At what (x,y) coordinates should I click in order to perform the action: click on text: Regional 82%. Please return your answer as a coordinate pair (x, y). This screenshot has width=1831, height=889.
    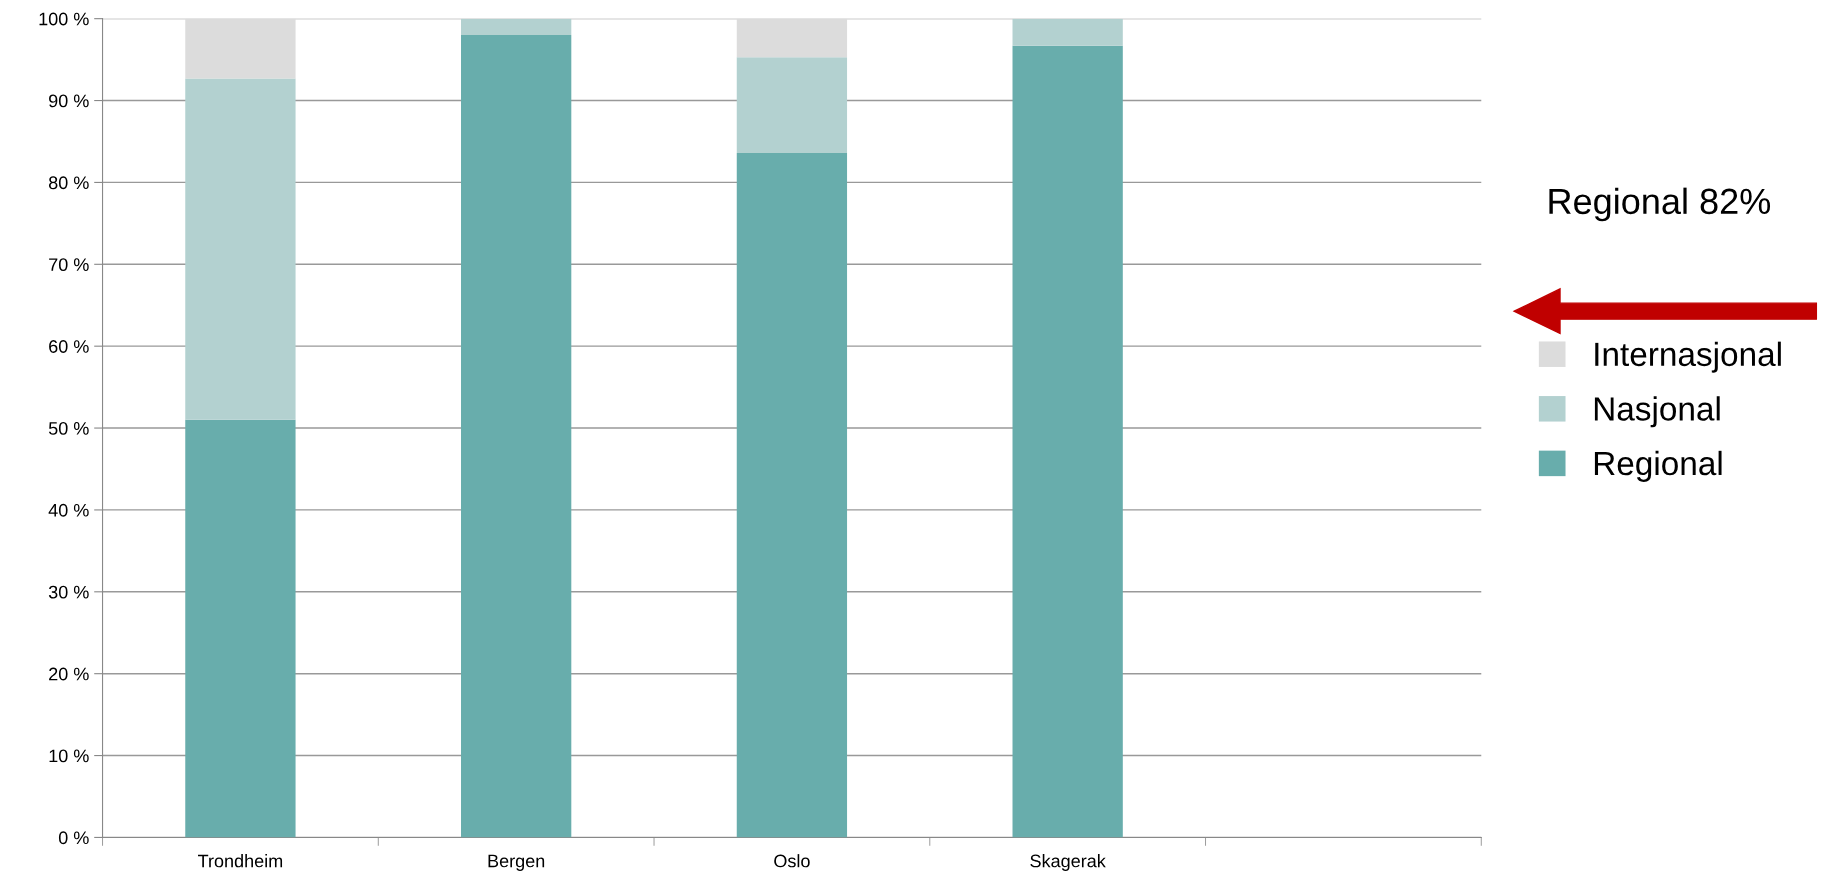
    Looking at the image, I should click on (1660, 204).